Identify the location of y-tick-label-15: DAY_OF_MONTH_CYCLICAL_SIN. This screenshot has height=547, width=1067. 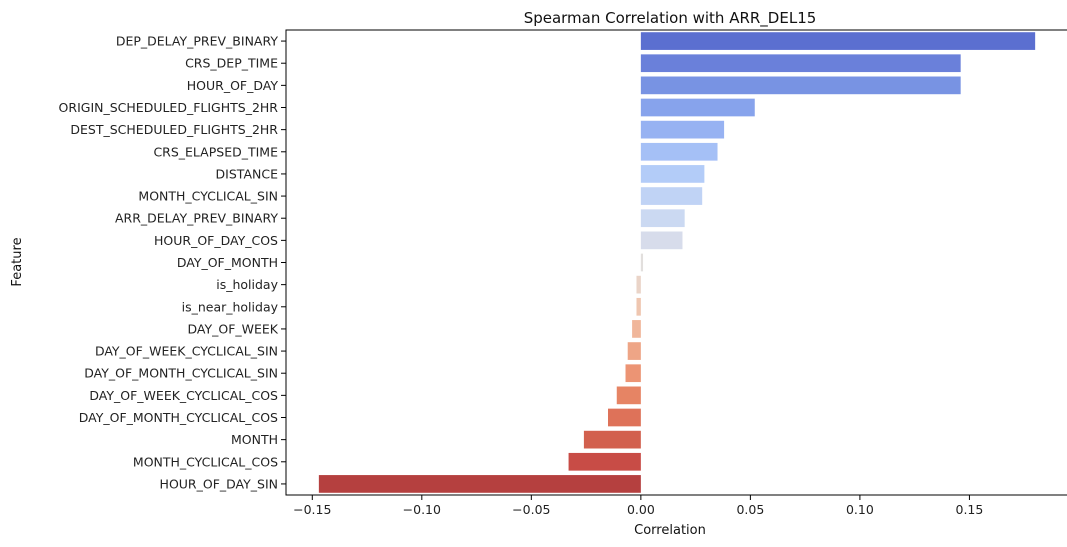
(181, 373).